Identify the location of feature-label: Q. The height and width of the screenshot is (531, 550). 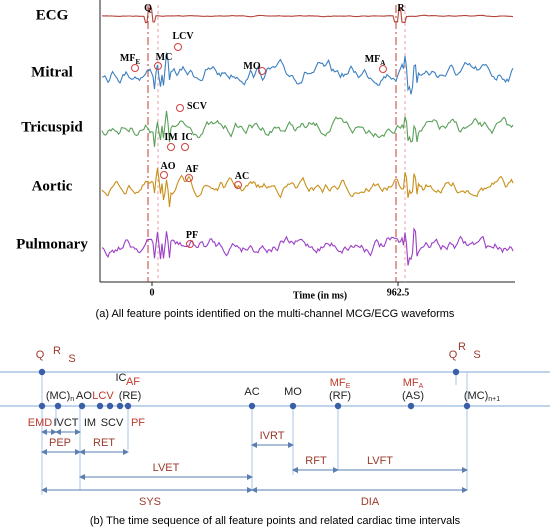
(148, 8).